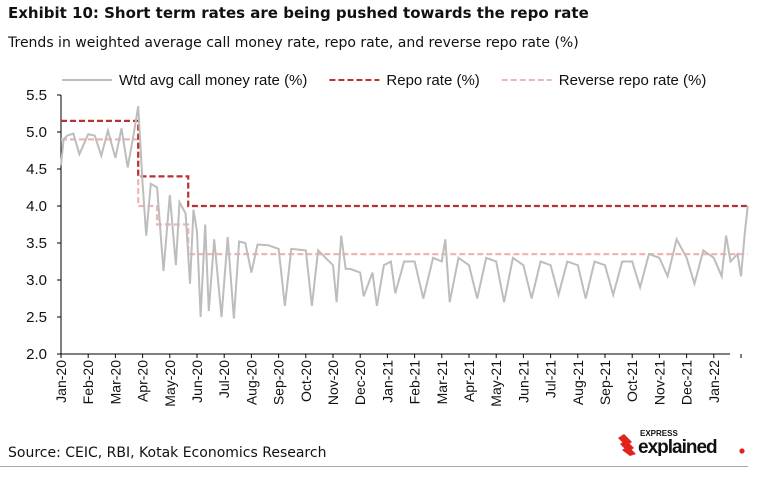  Describe the element at coordinates (360, 382) in the screenshot. I see `x-tick-label: Dec-20` at that location.